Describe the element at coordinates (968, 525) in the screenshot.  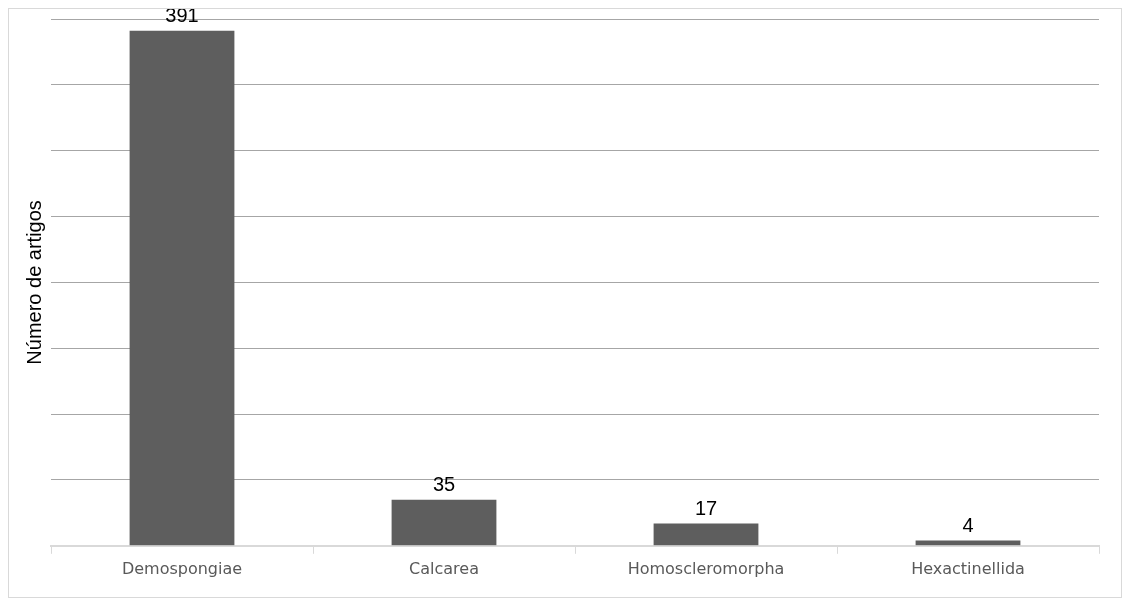
I see `data-label: 4` at that location.